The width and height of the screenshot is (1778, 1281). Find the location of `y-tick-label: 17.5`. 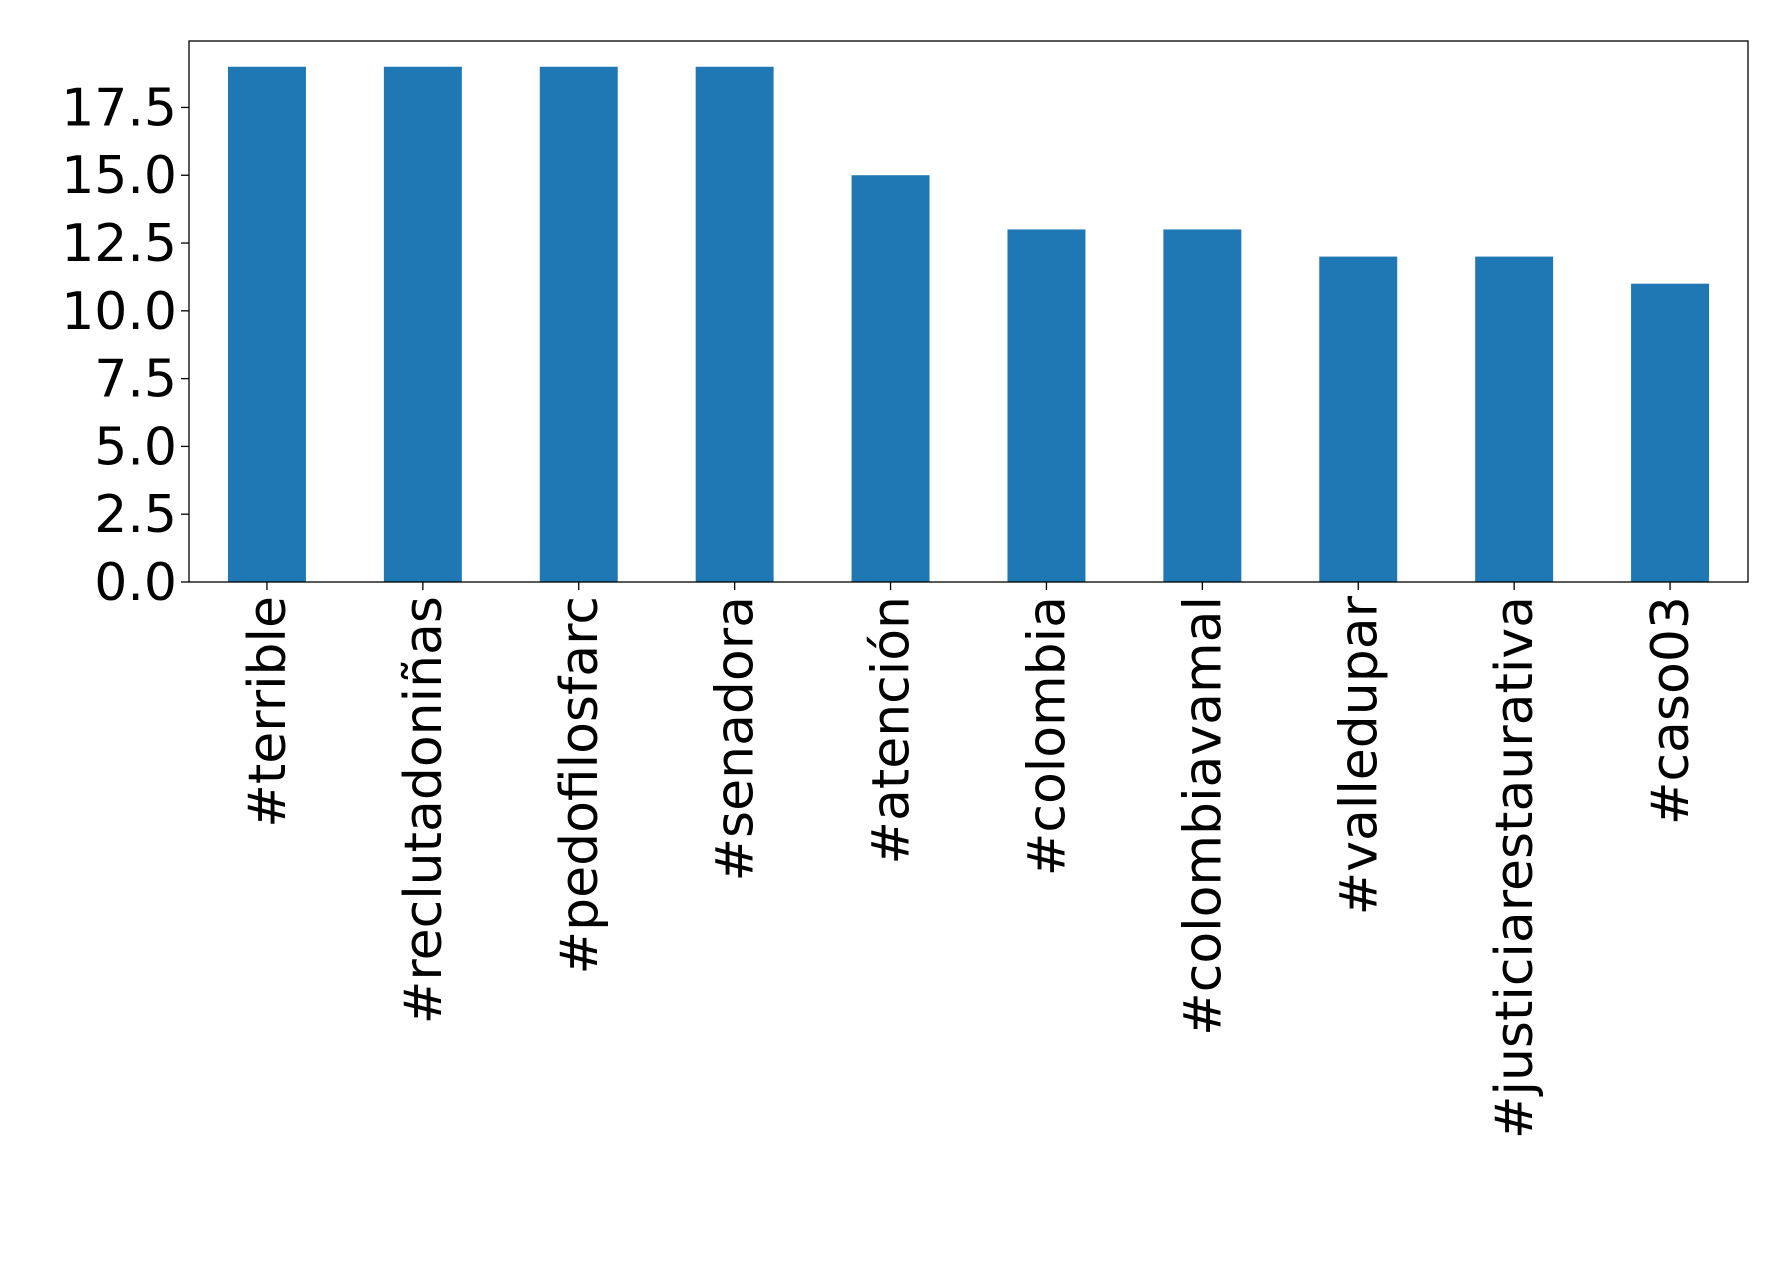

y-tick-label: 17.5 is located at coordinates (119, 108).